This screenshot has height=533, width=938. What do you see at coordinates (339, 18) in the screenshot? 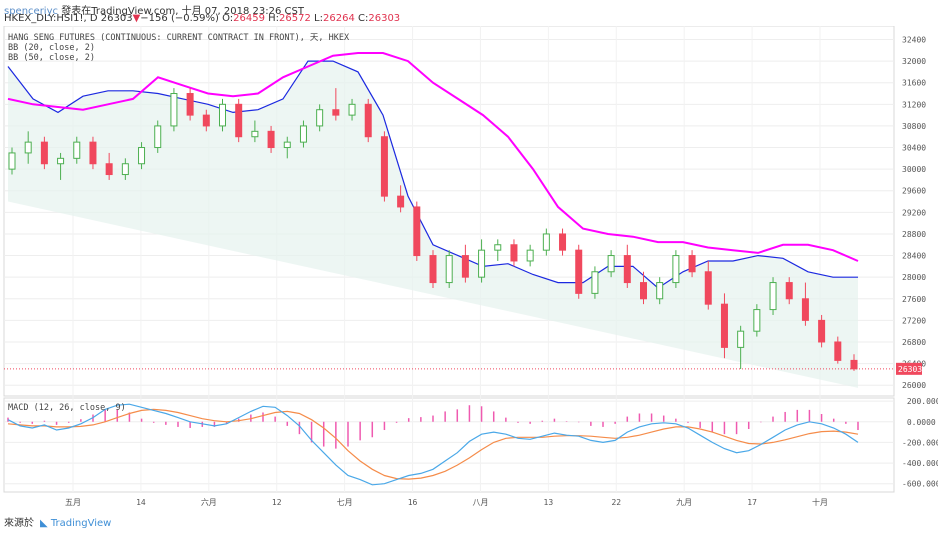
I see `low-value: 26264` at bounding box center [339, 18].